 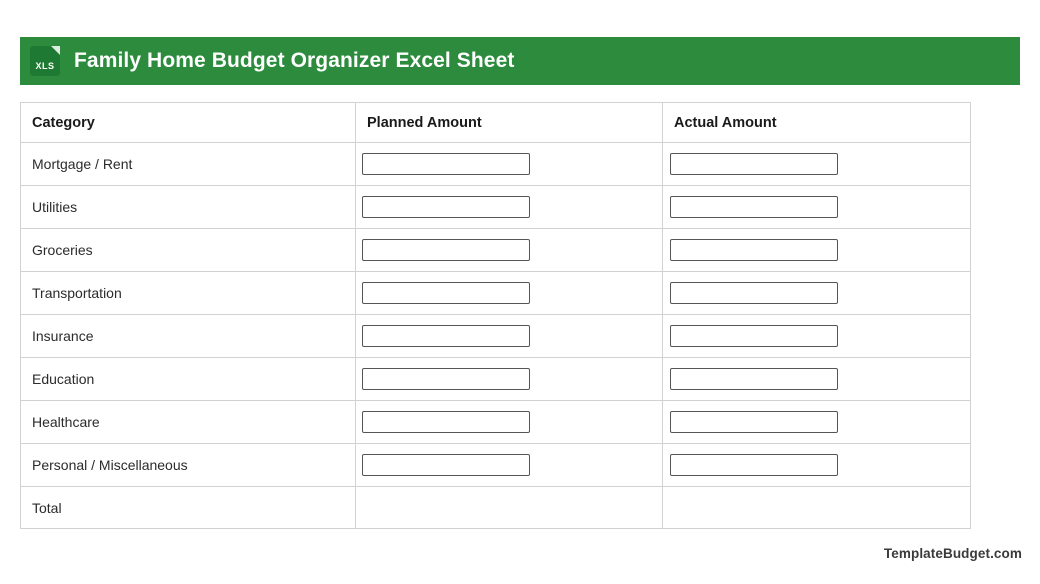 I want to click on table-row-total: Total, so click(x=495, y=507).